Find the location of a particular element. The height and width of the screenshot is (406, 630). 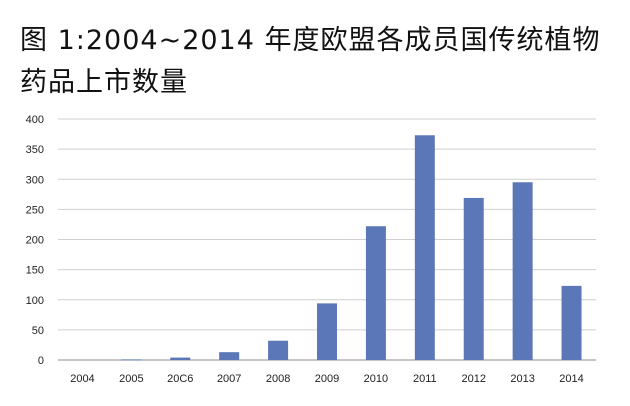

bar-2011 is located at coordinates (424, 247).